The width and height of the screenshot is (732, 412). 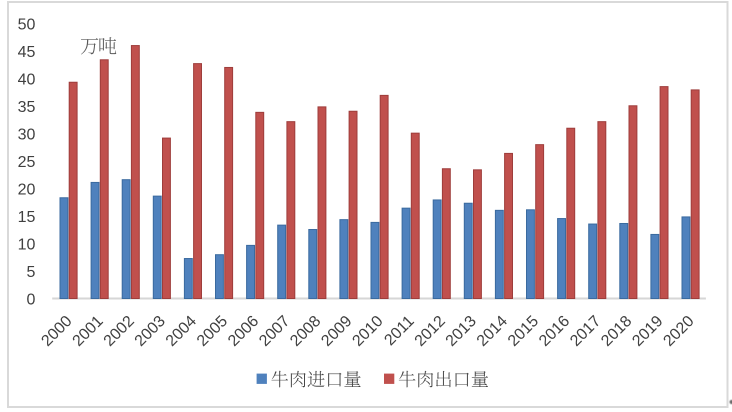 I want to click on svg-text: 15, so click(x=27, y=217).